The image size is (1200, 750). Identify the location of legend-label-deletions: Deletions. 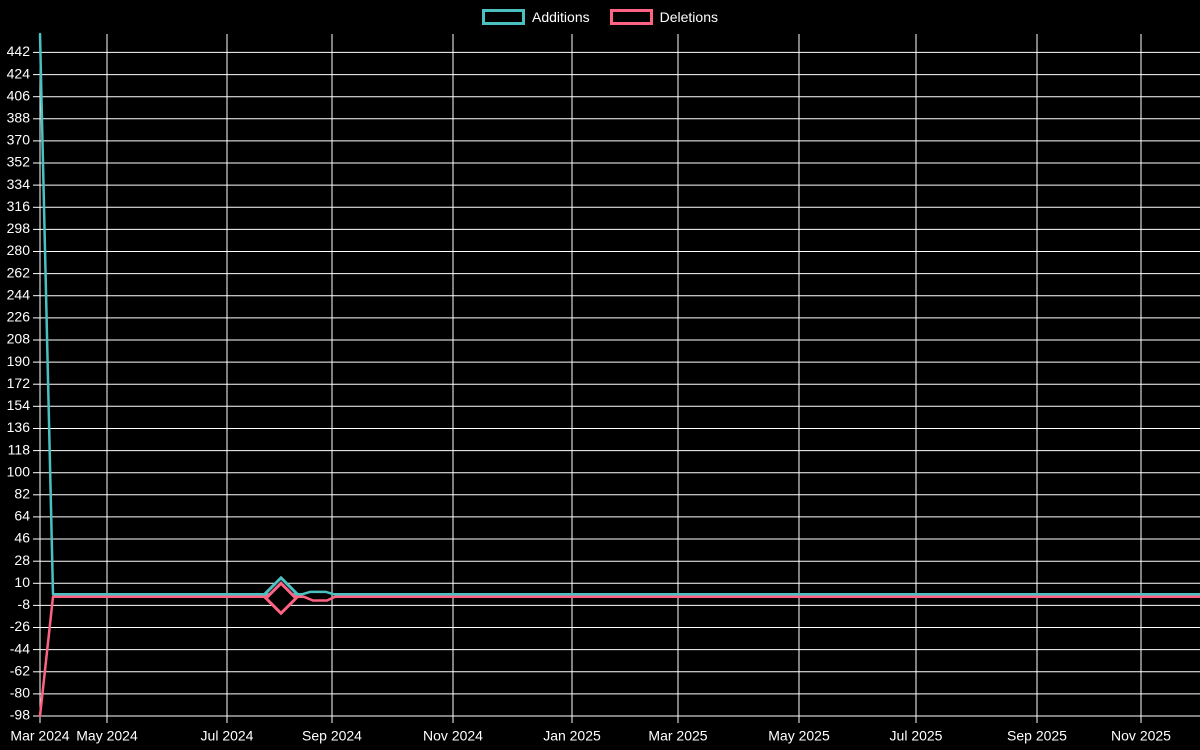
(688, 17).